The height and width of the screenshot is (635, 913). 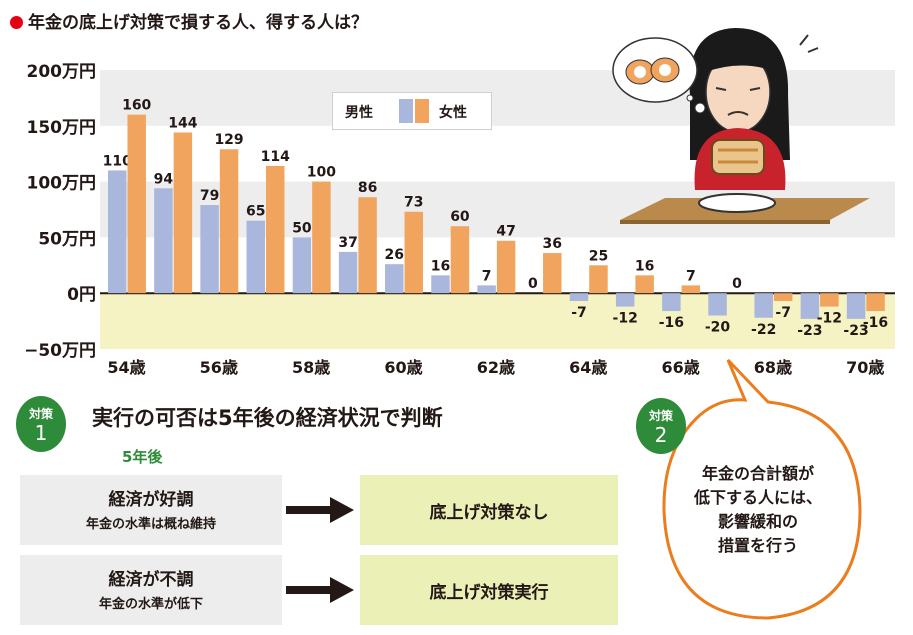 I want to click on condition-bad-sub: 年金の水準が低下, so click(x=150, y=604).